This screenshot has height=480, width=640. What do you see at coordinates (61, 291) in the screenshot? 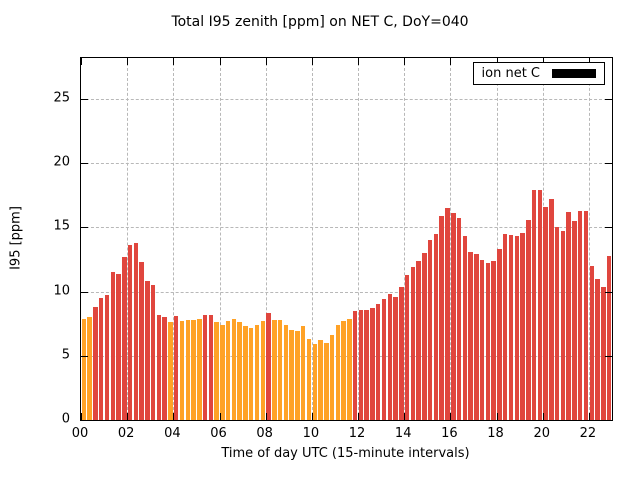
I see `y-tick-label: 10` at bounding box center [61, 291].